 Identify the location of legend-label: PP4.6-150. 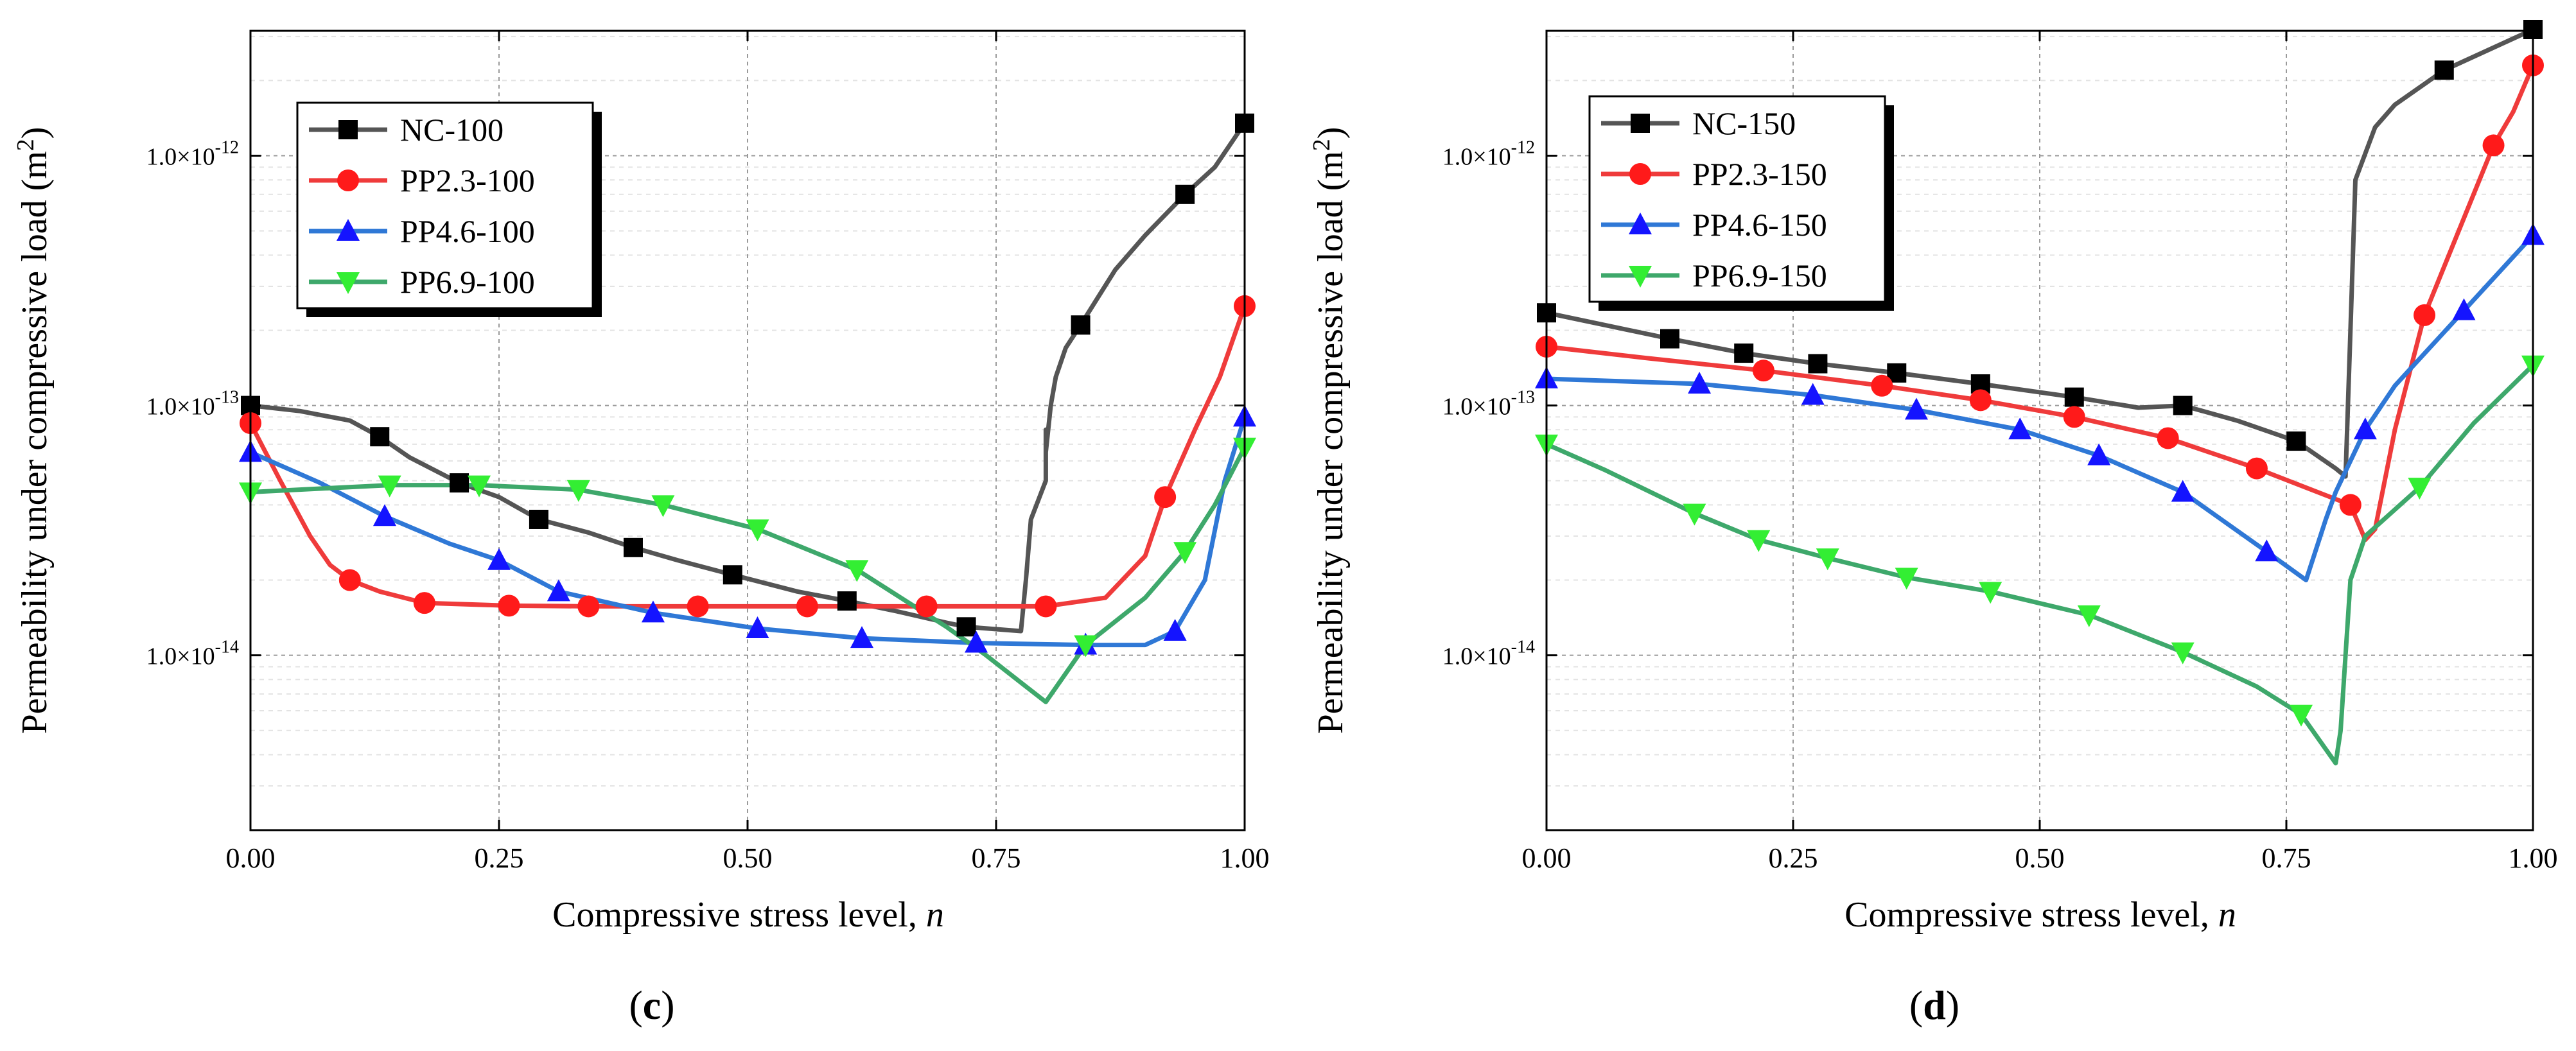
(1759, 225).